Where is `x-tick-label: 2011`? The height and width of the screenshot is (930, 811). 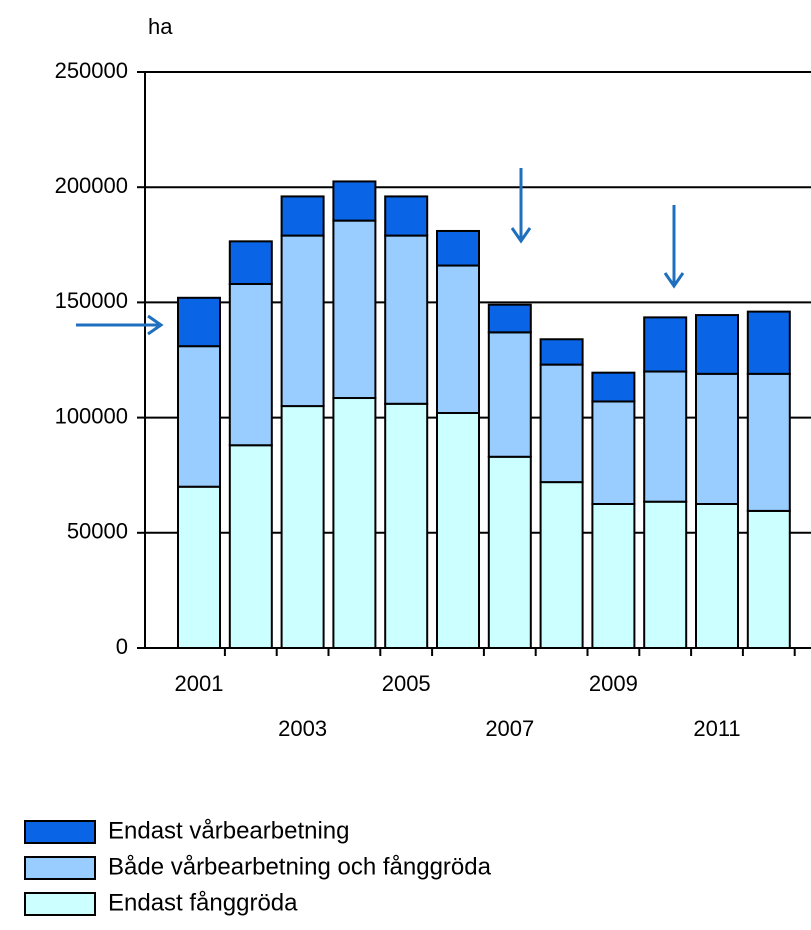 x-tick-label: 2011 is located at coordinates (716, 728).